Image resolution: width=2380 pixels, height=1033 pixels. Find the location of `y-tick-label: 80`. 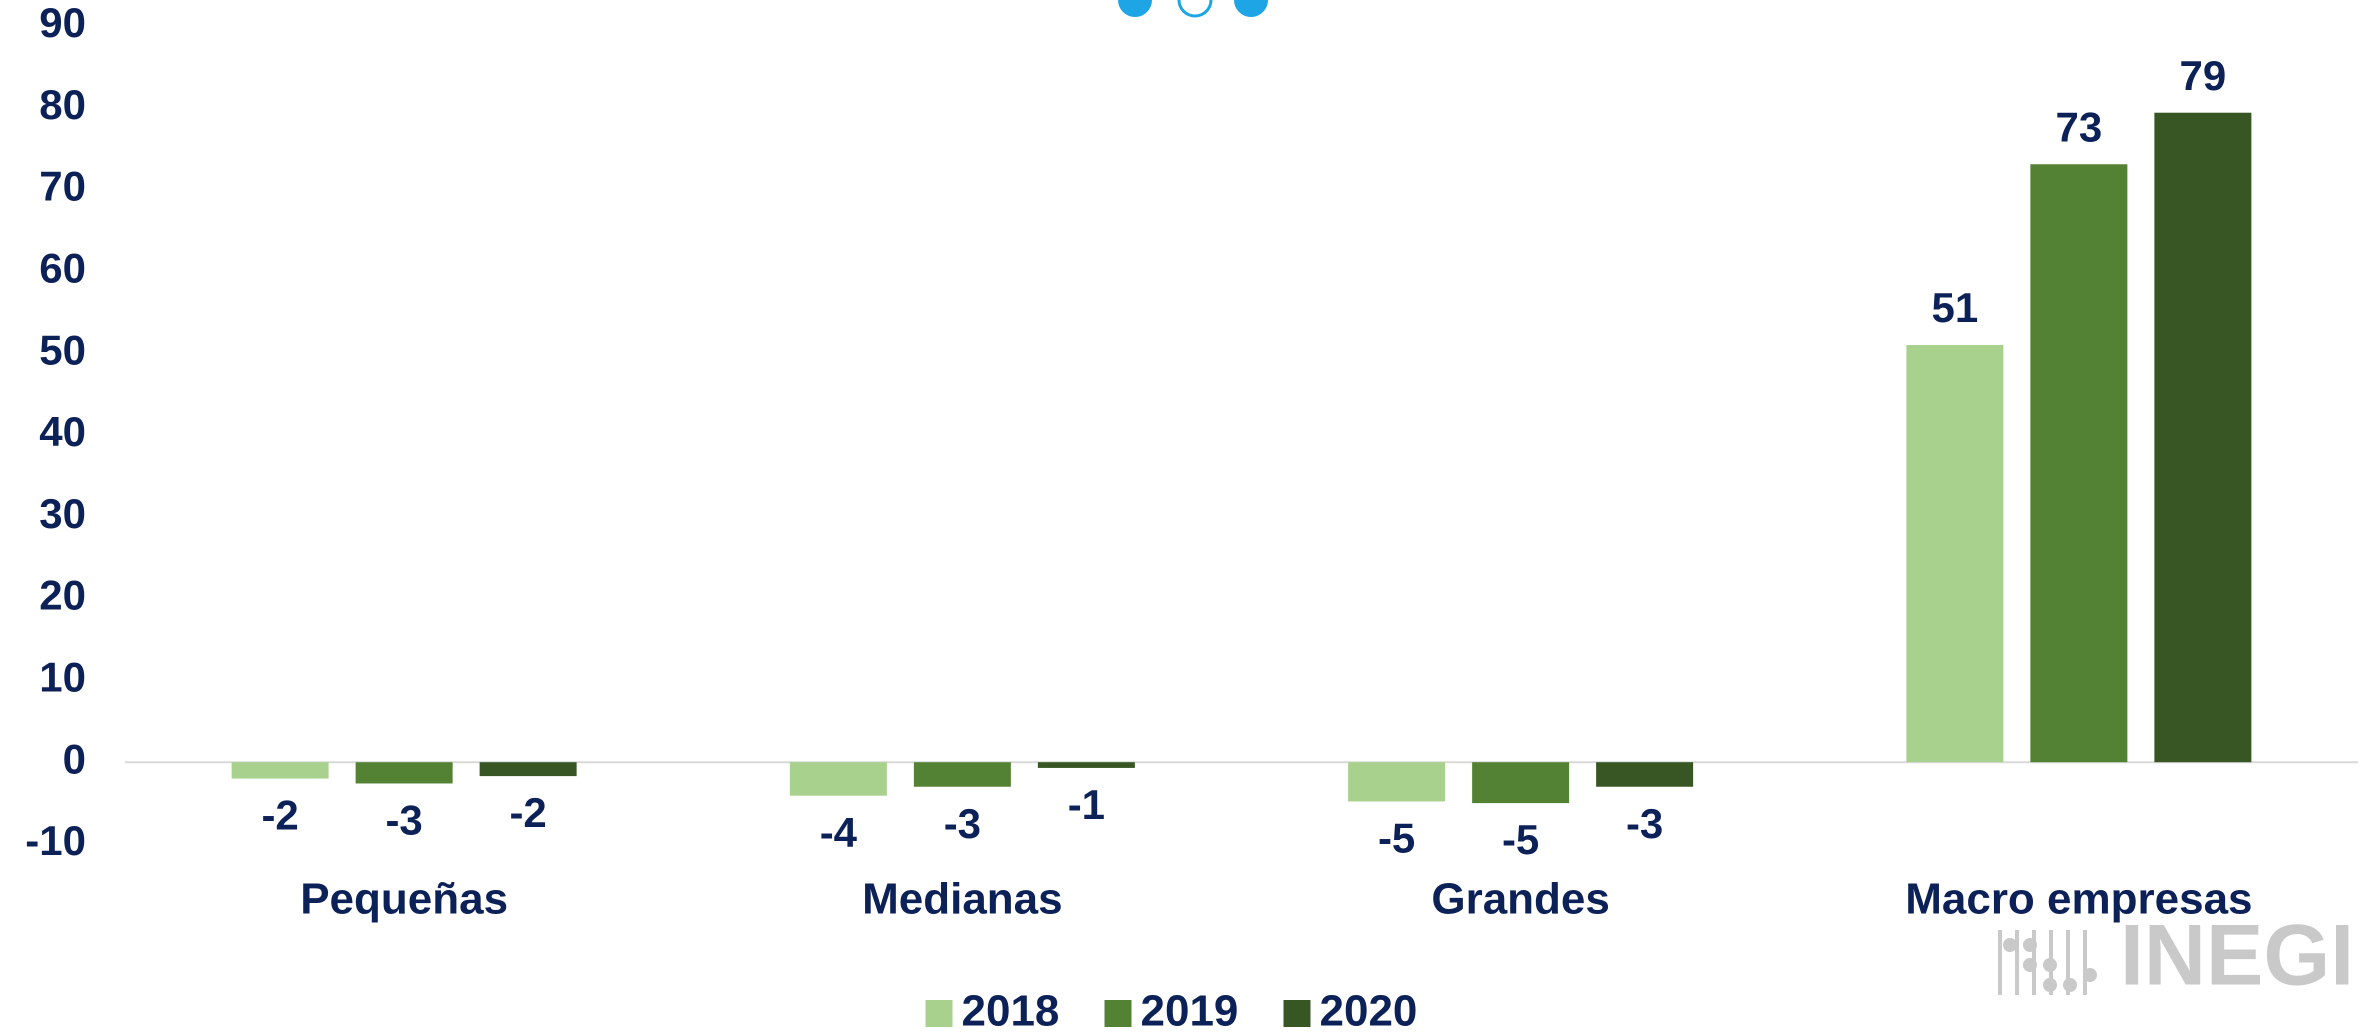

y-tick-label: 80 is located at coordinates (62, 104).